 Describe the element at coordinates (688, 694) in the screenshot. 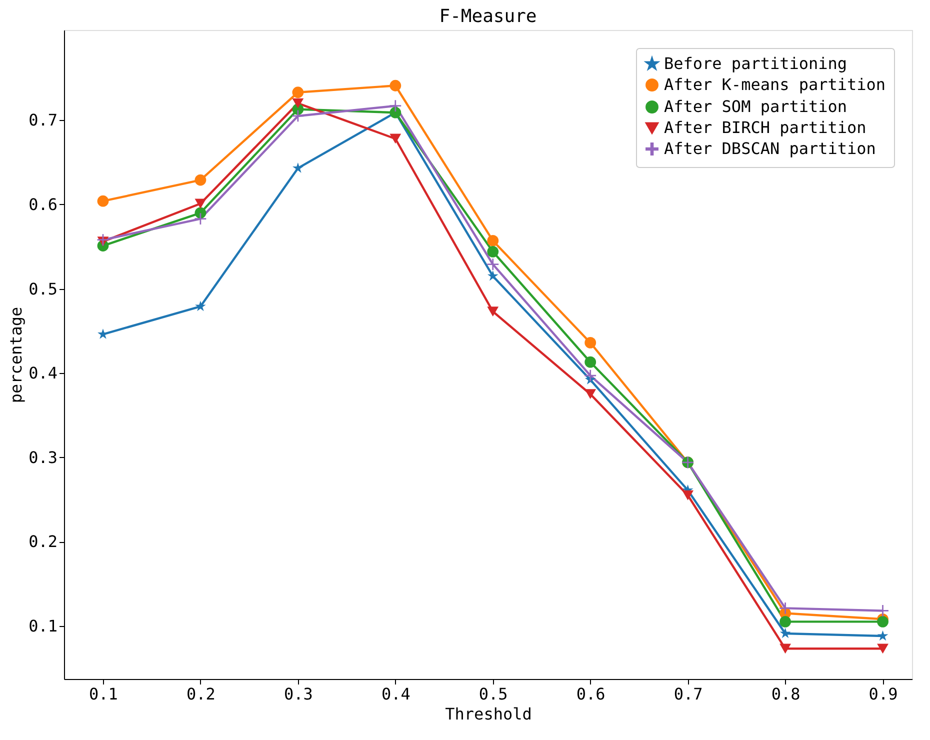

I see `x-tick-label: 0.7` at that location.